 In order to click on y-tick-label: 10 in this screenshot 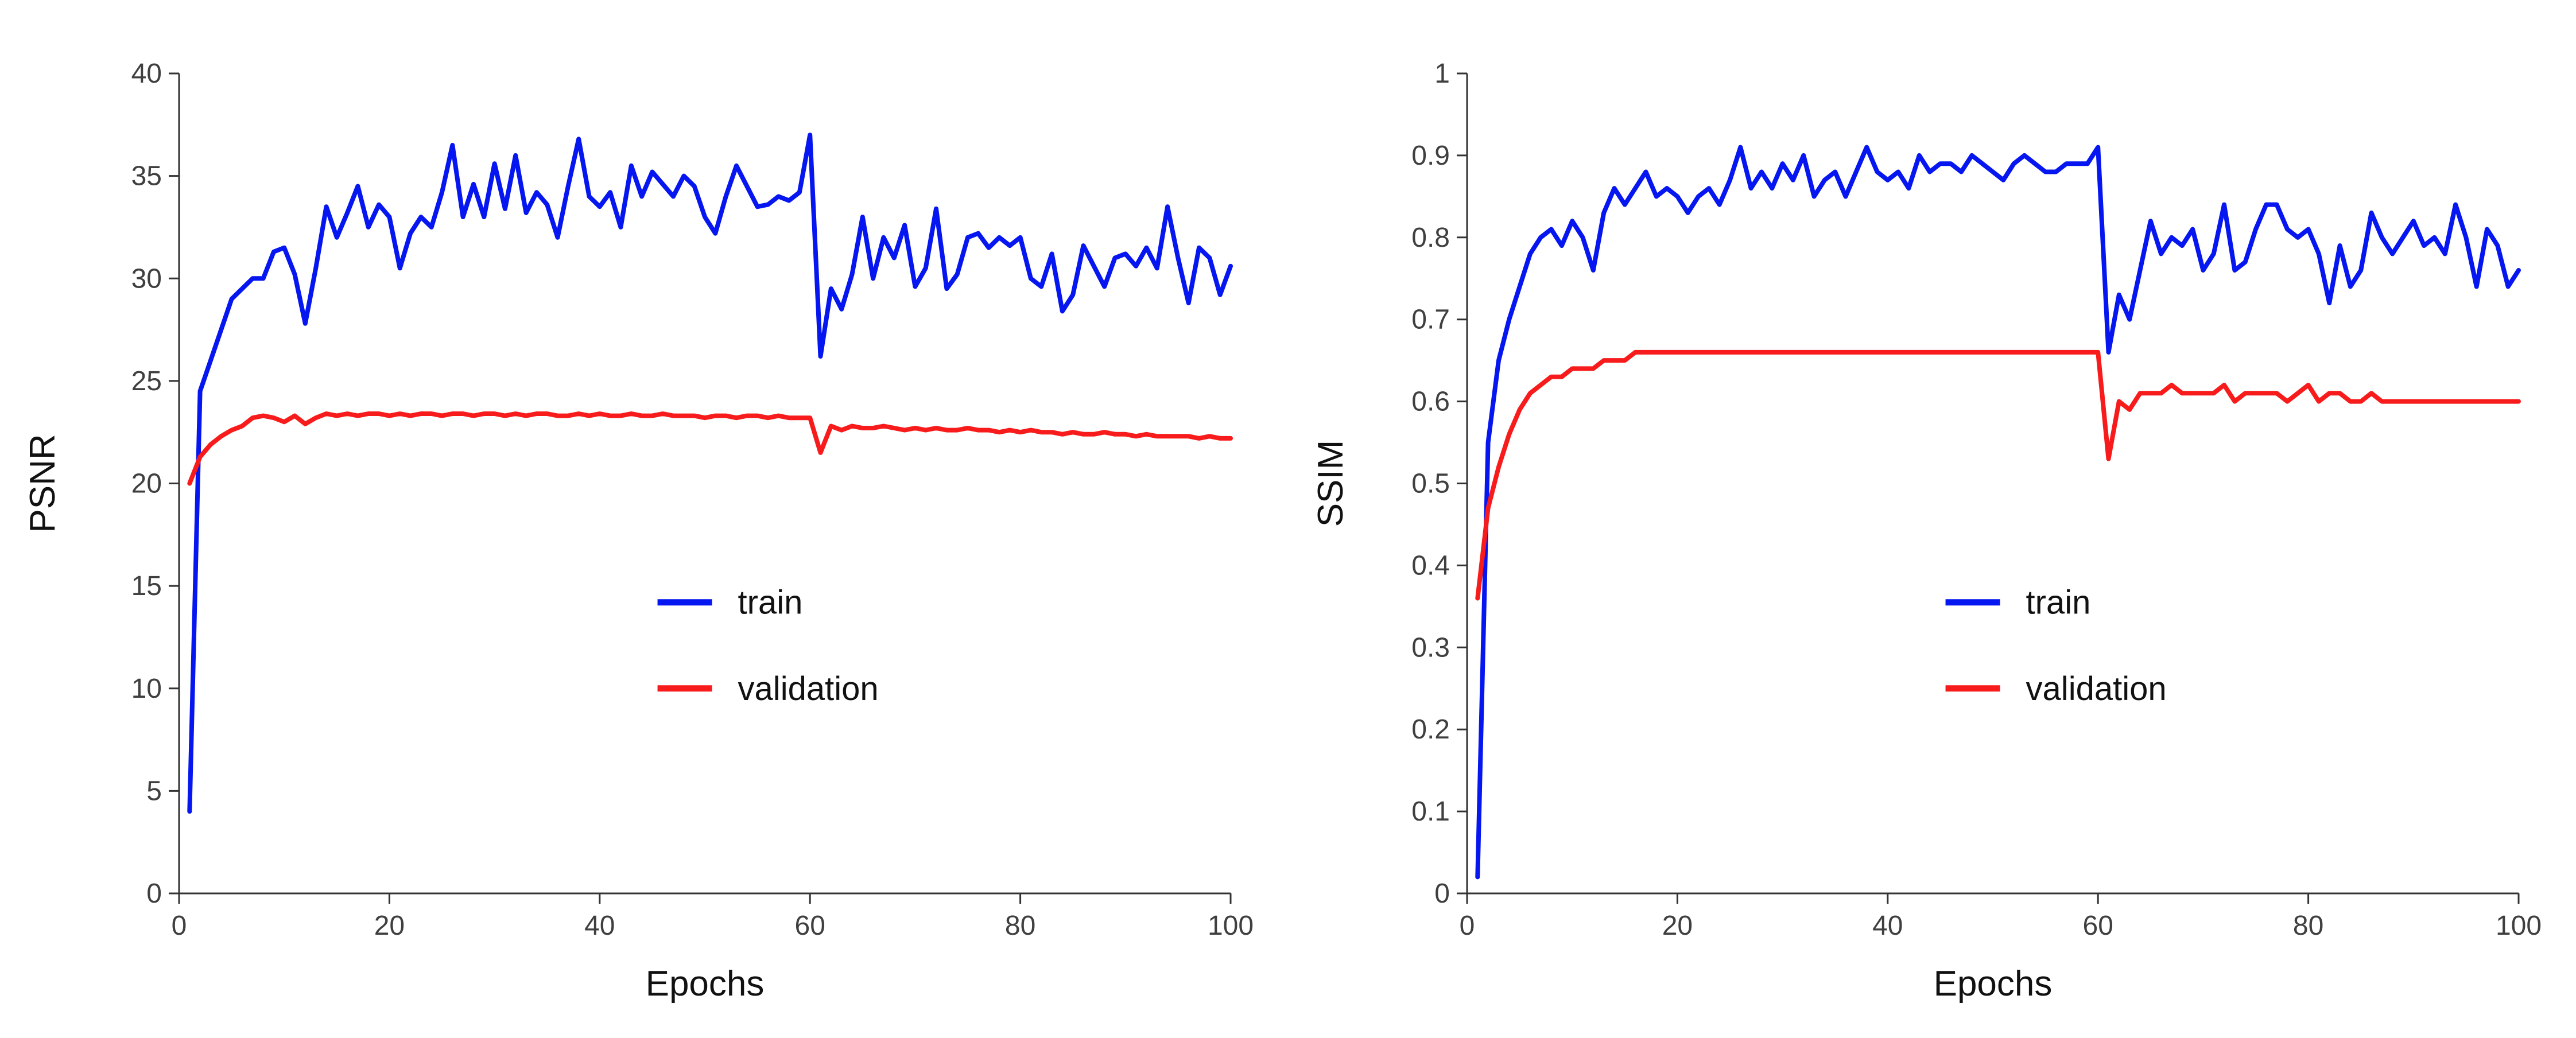, I will do `click(146, 689)`.